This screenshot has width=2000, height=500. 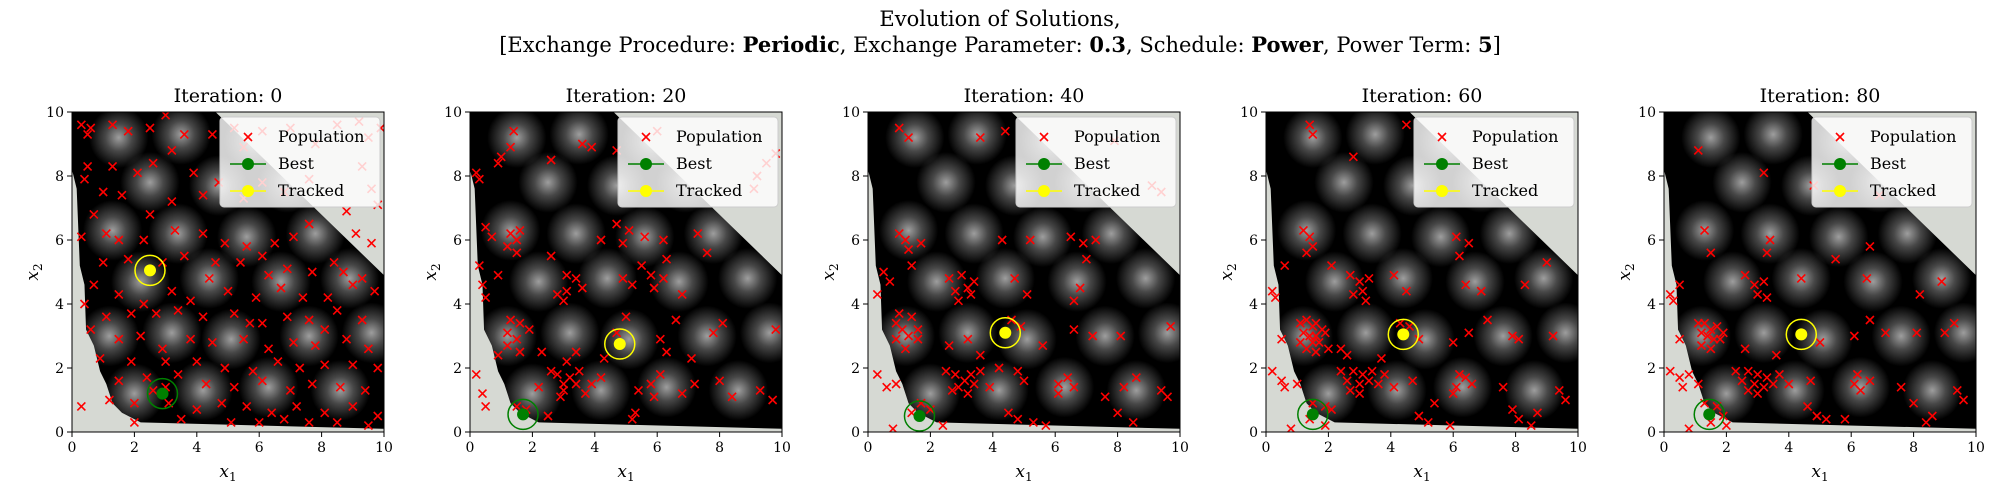 I want to click on x-tick-label: 4, so click(x=1390, y=448).